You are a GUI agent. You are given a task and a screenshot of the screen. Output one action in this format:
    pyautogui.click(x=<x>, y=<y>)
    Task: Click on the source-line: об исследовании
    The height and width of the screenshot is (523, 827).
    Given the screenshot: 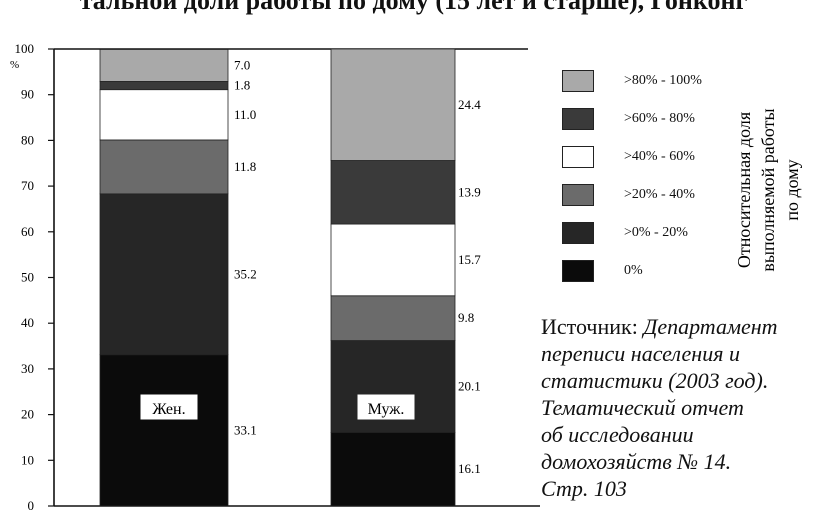 What is the action you would take?
    pyautogui.click(x=617, y=434)
    